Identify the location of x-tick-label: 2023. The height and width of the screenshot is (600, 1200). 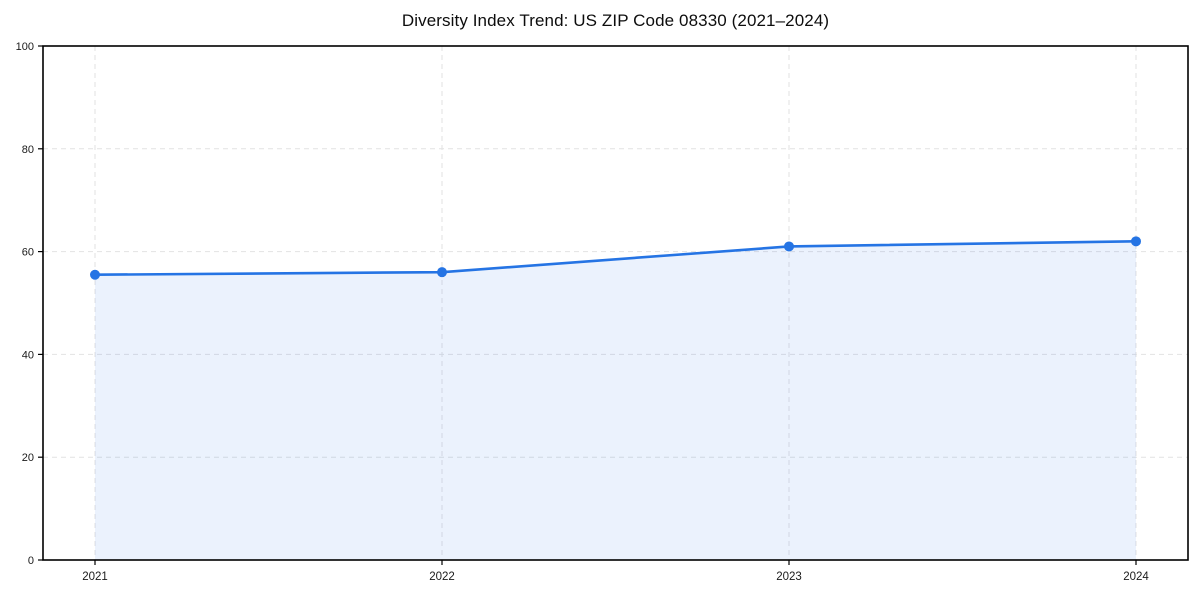
(789, 577).